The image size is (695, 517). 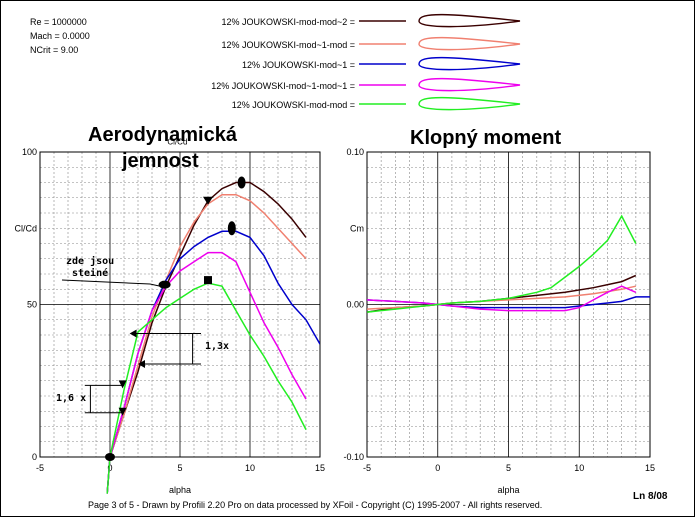 What do you see at coordinates (25, 228) in the screenshot?
I see `y-axis-label: Cl/Cd` at bounding box center [25, 228].